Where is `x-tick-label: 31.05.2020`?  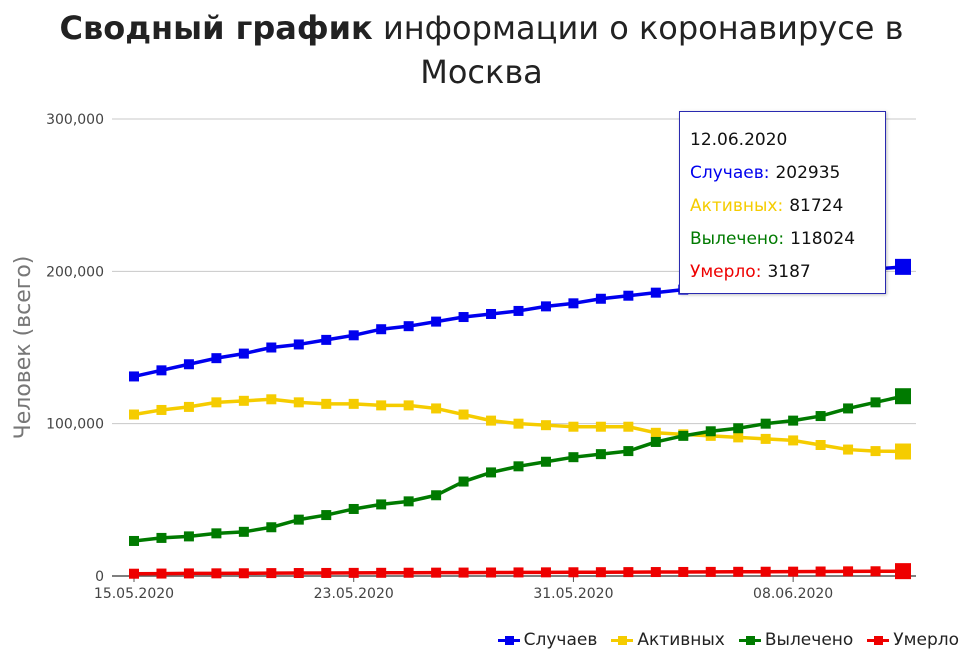
x-tick-label: 31.05.2020 is located at coordinates (573, 594).